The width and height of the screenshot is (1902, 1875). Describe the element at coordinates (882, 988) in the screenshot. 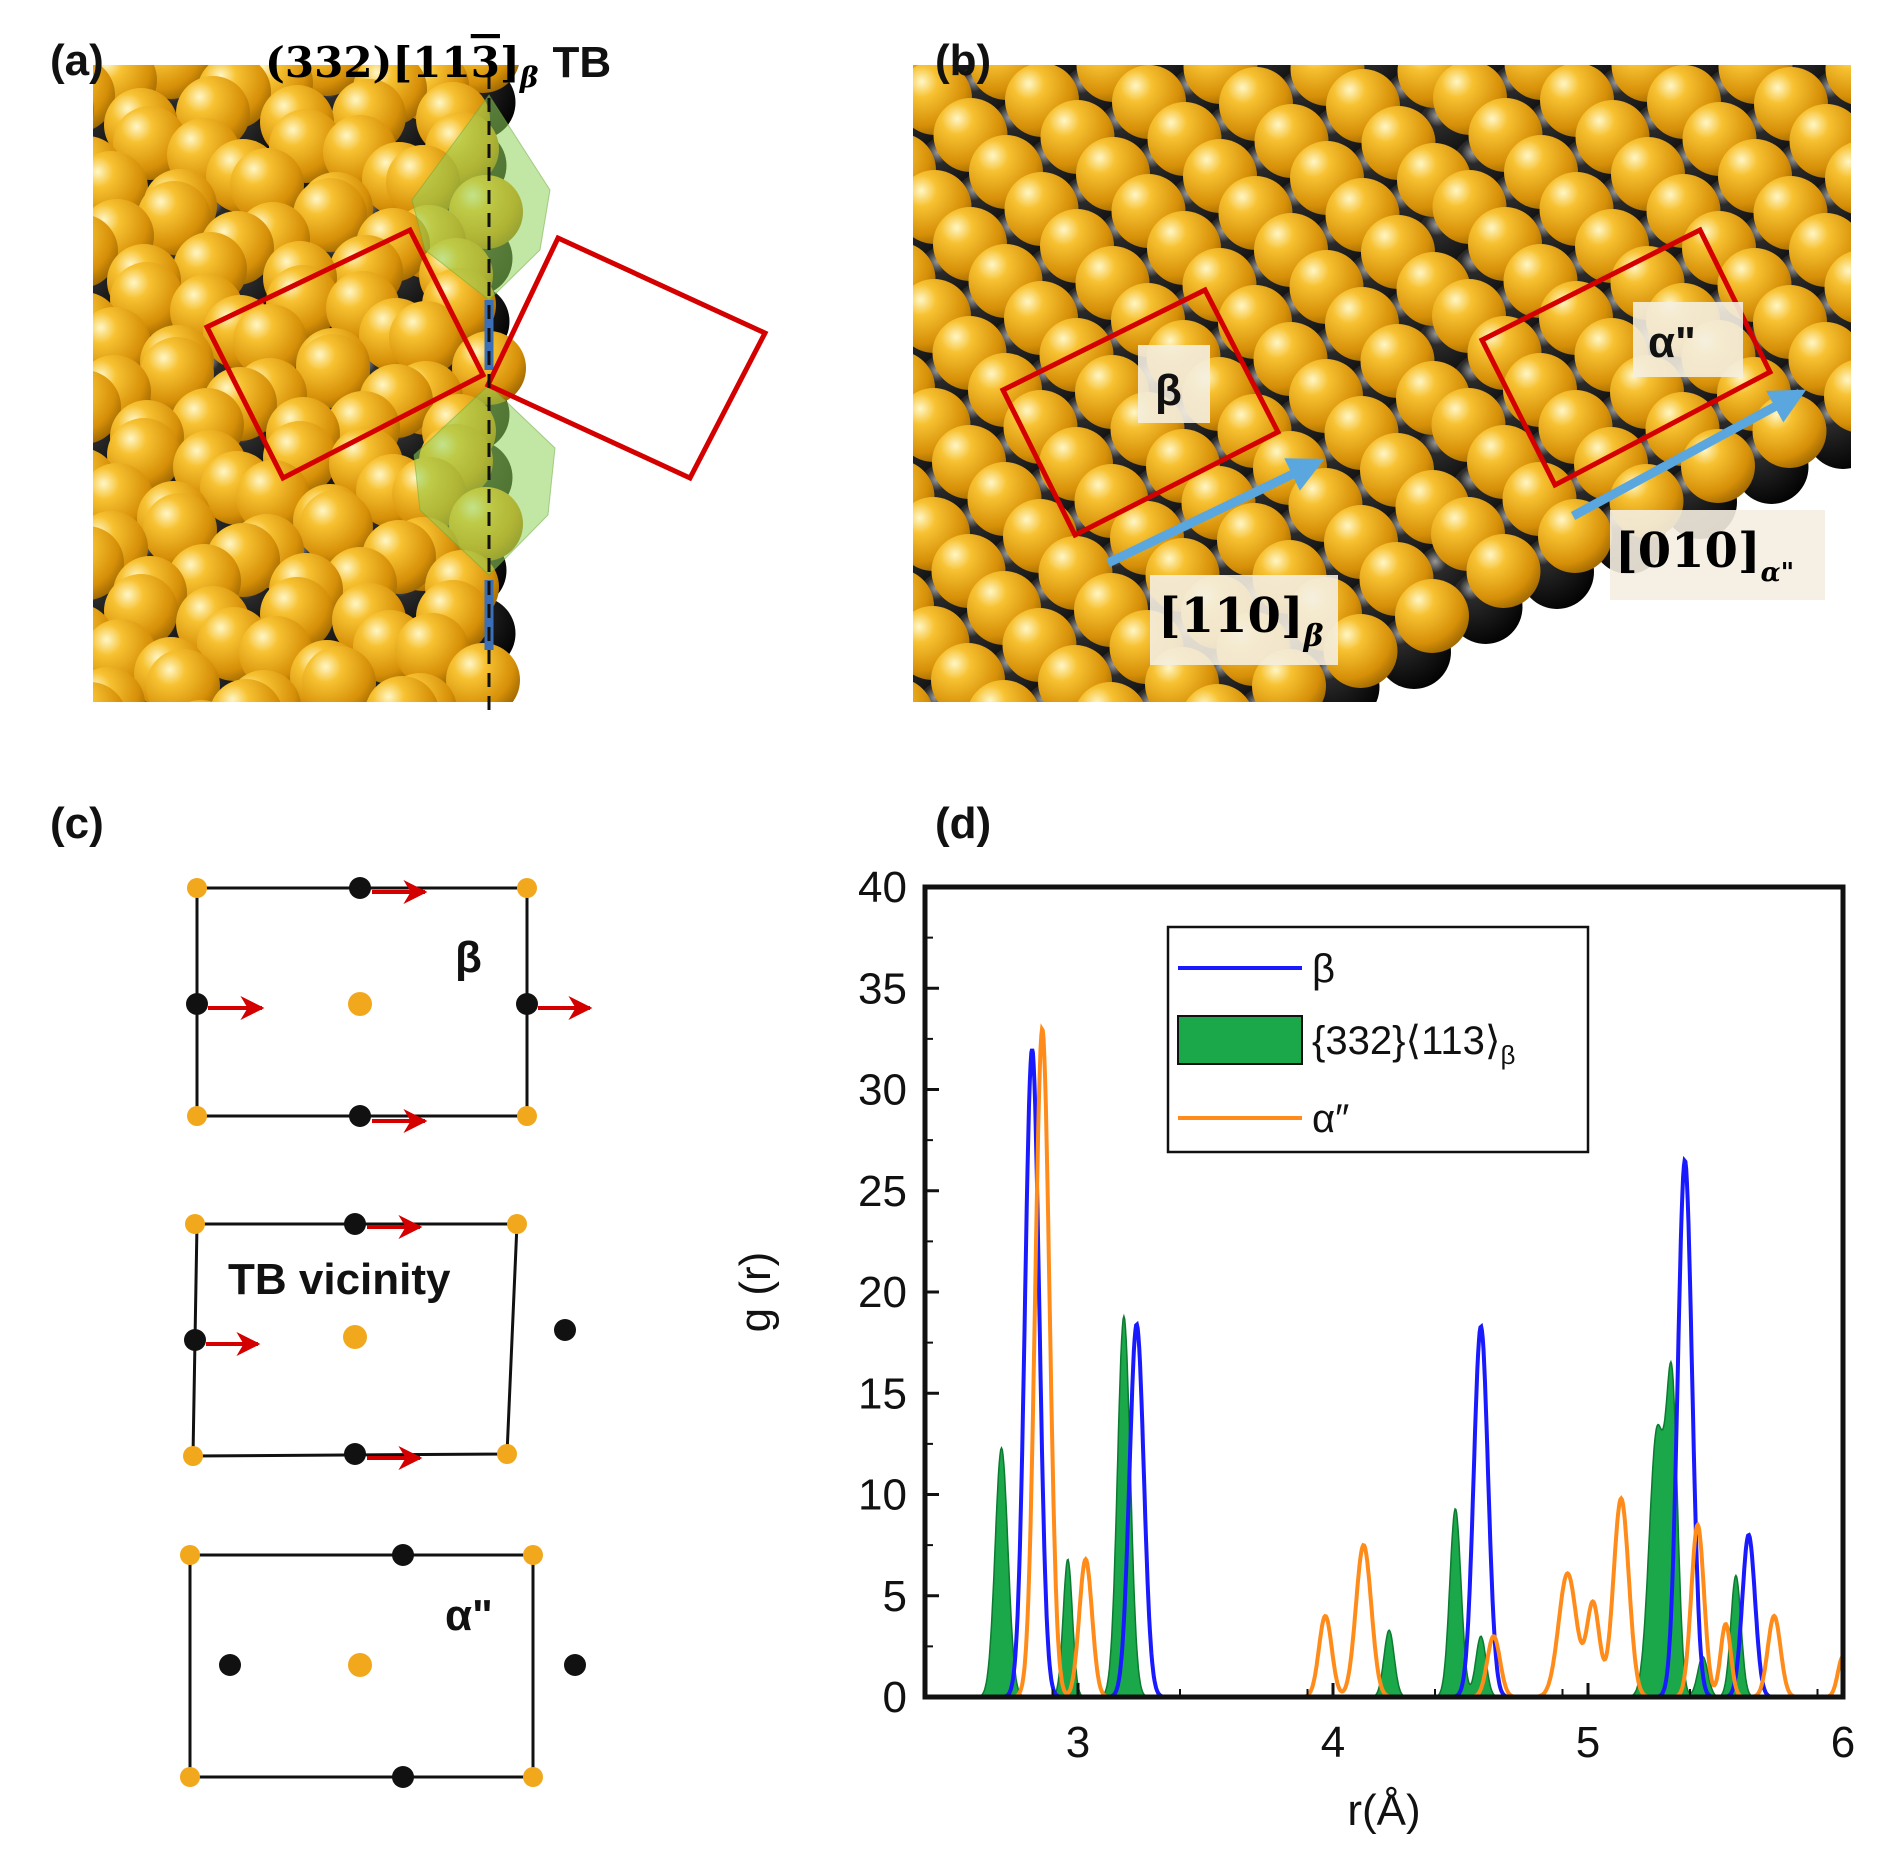

I see `y-tick-label: 35` at that location.